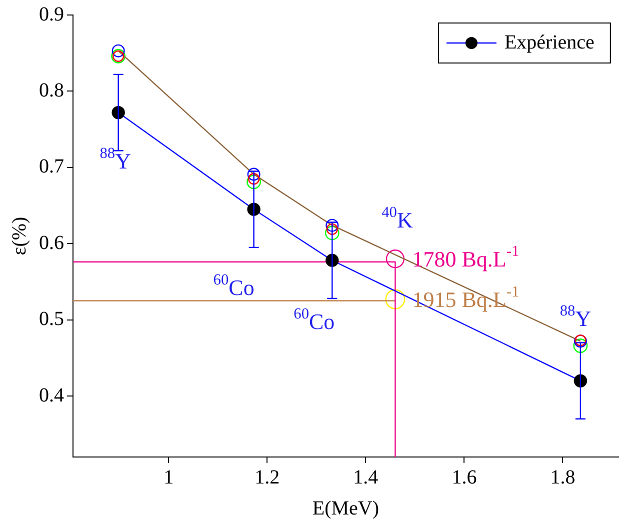  Describe the element at coordinates (51, 90) in the screenshot. I see `y-tick-label: 0.8` at that location.